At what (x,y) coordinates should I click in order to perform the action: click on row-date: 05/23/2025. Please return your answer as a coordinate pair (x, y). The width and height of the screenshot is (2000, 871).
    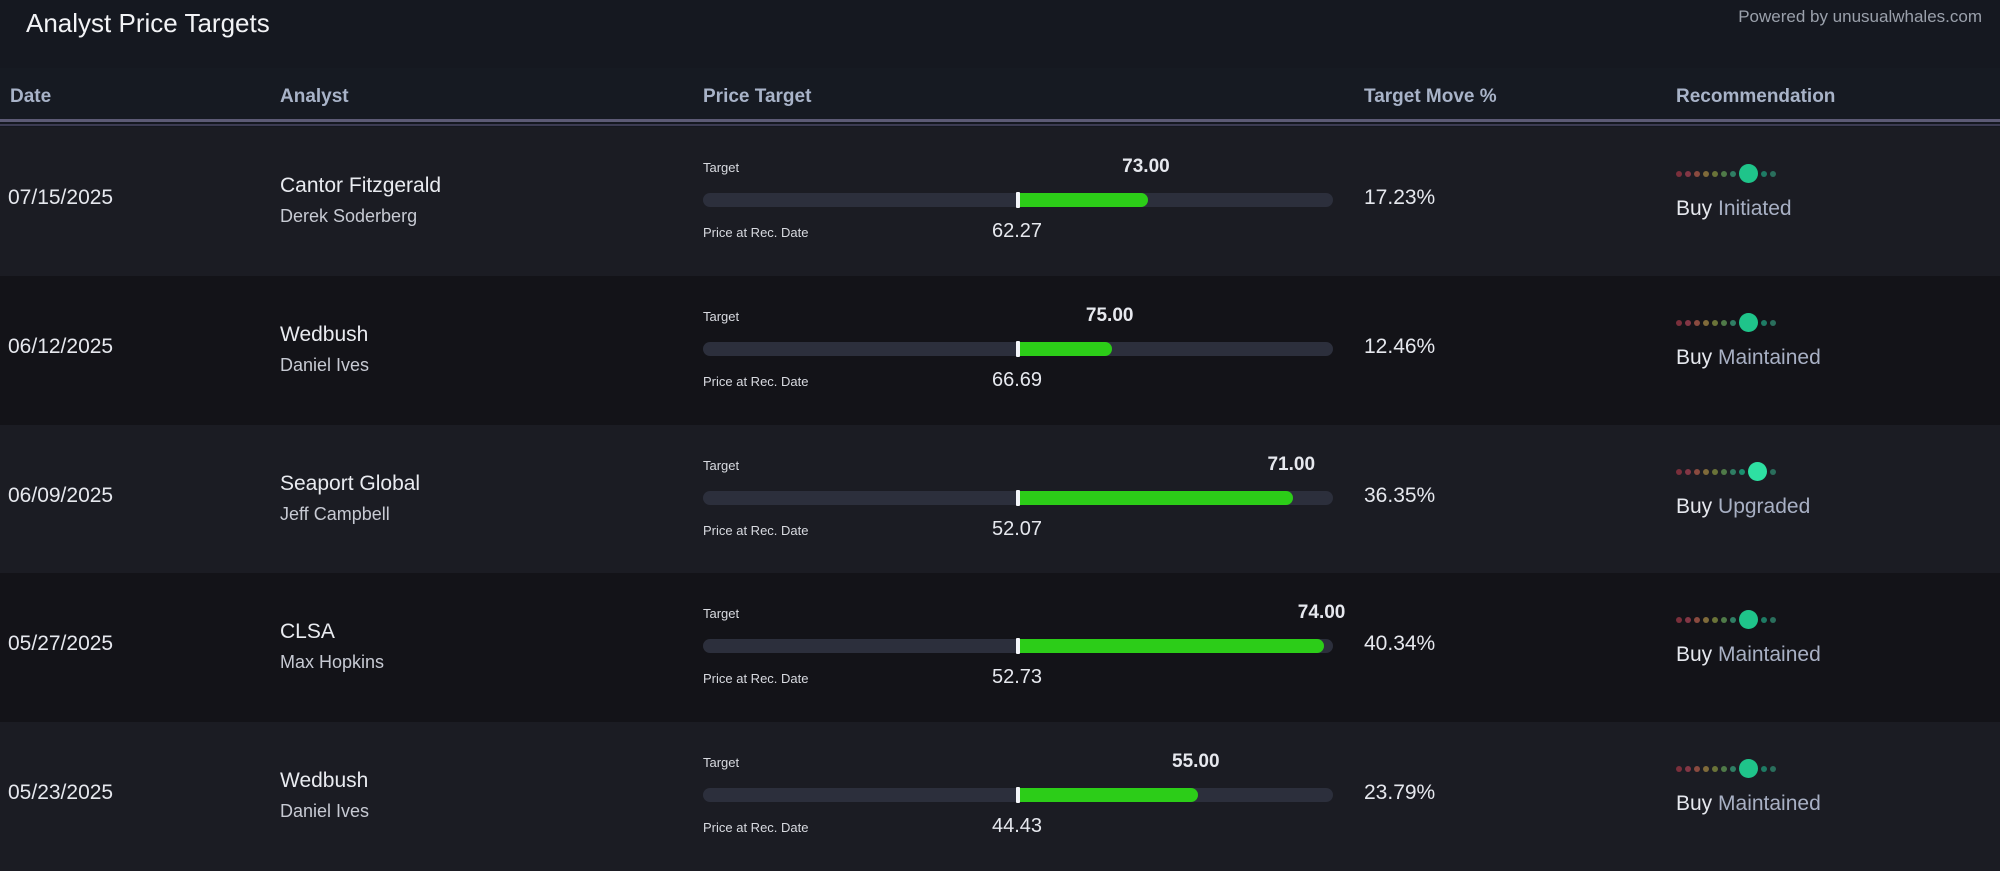
    Looking at the image, I should click on (61, 793).